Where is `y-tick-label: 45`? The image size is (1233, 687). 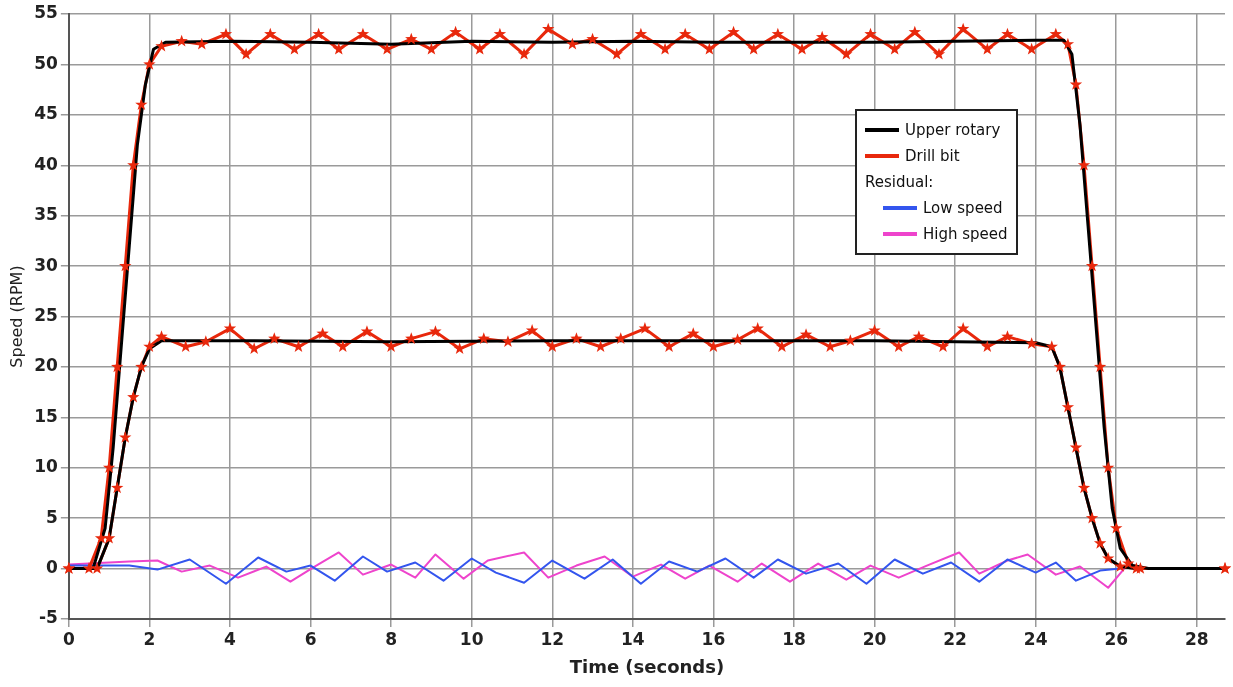 y-tick-label: 45 is located at coordinates (46, 113).